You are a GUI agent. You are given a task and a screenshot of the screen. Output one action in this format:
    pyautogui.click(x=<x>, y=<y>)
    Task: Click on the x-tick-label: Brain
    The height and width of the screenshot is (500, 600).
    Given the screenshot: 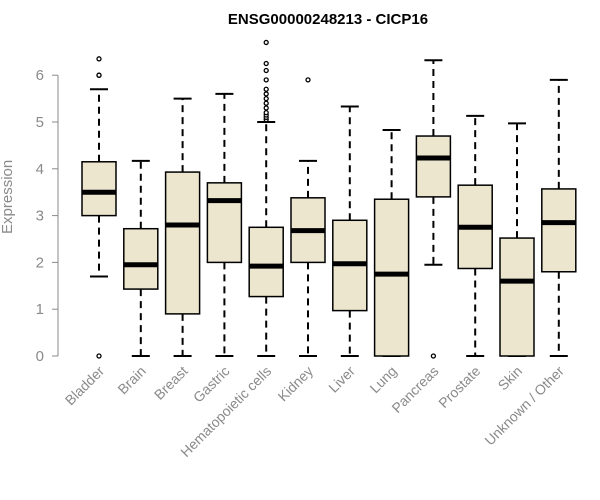 What is the action you would take?
    pyautogui.click(x=131, y=380)
    